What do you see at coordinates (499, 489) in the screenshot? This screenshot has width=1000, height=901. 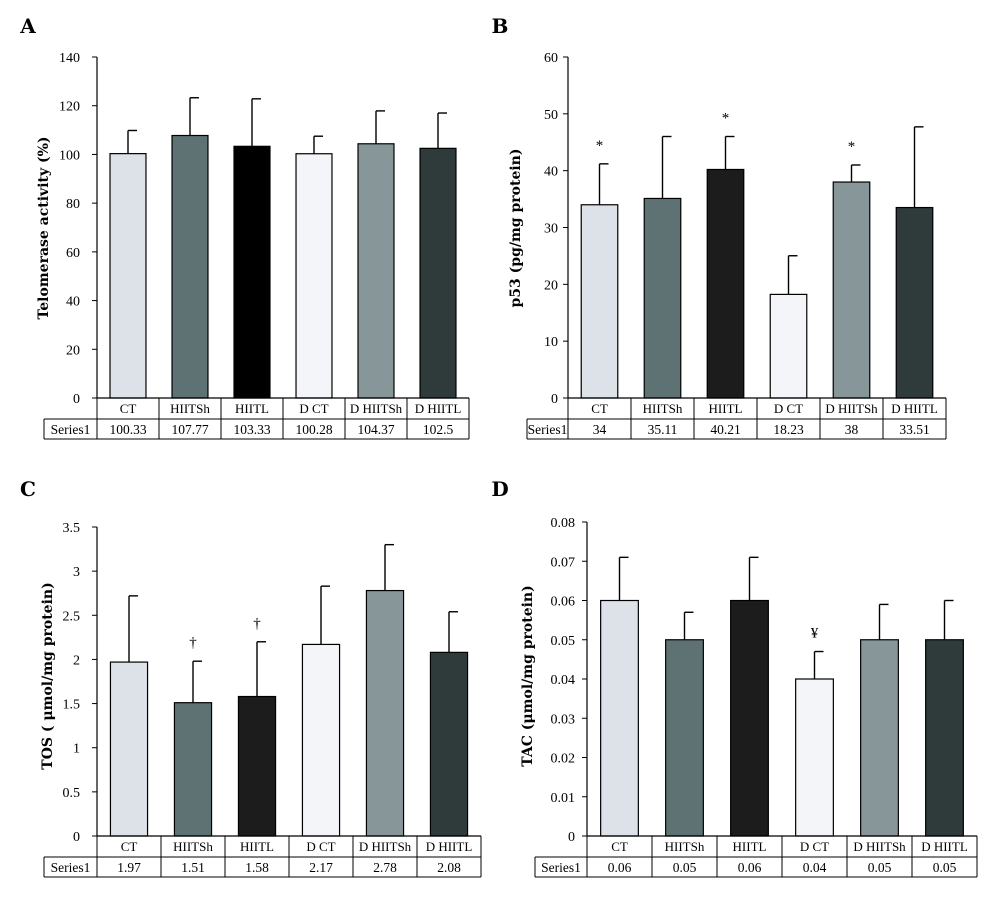 I see `panel-d-letter: D` at bounding box center [499, 489].